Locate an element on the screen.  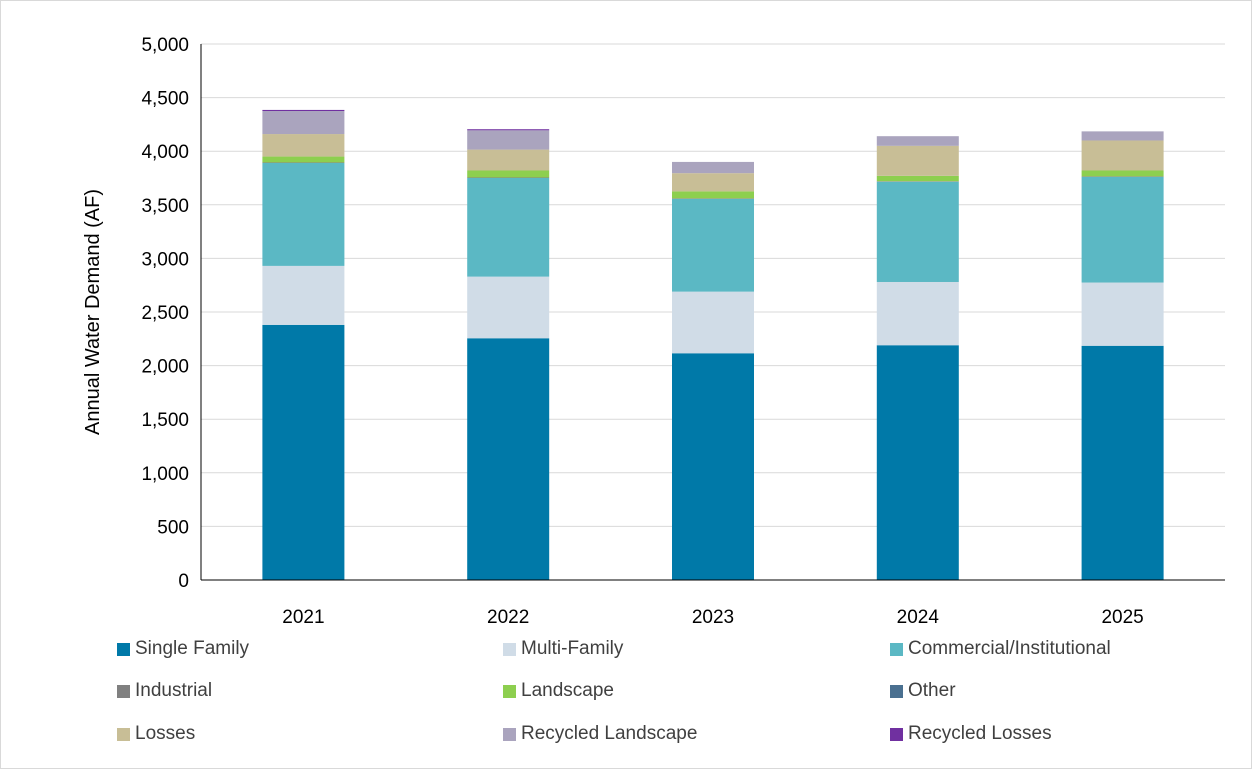
x-tick-label: 2021 is located at coordinates (303, 617).